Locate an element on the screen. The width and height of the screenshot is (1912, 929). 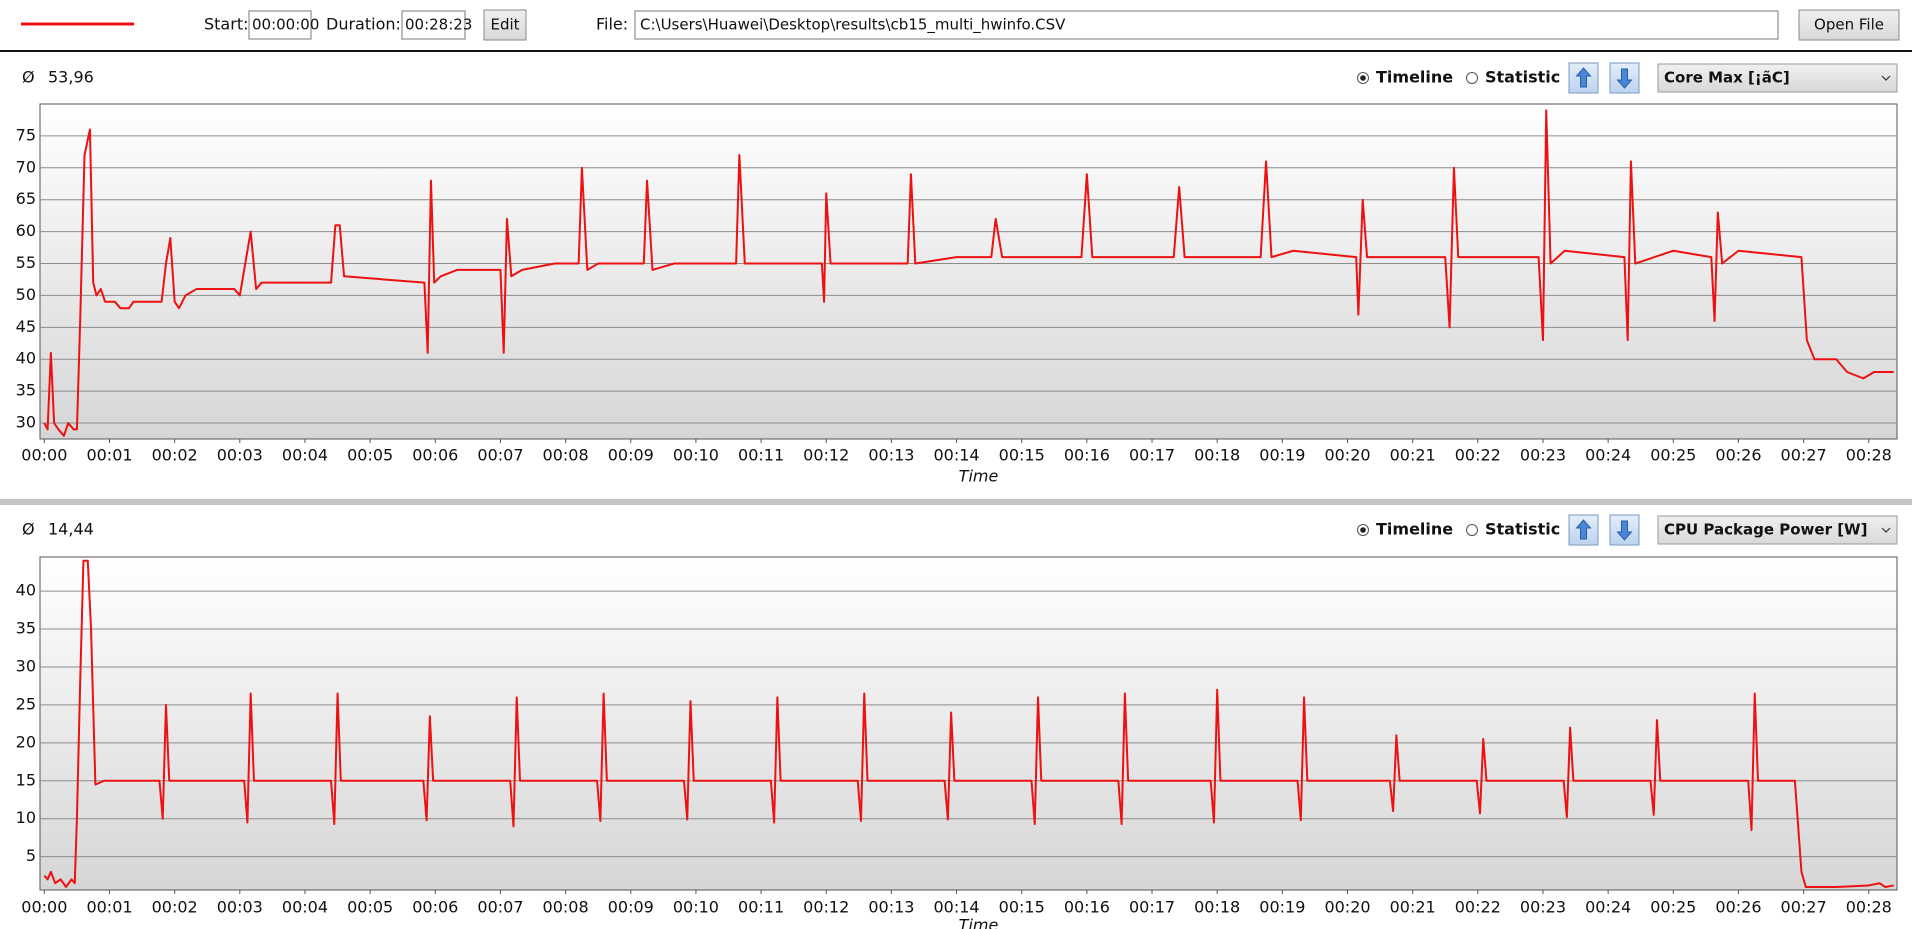
duration-value: 00:28:23 is located at coordinates (438, 25).